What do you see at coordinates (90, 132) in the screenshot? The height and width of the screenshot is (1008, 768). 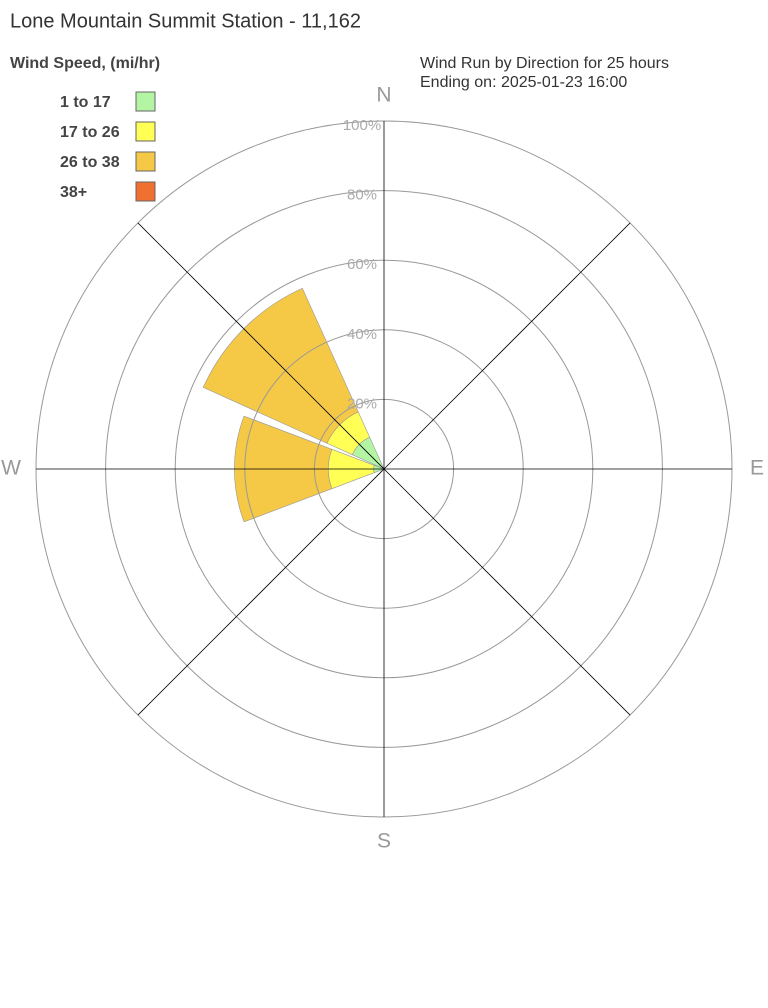 I see `legend-label: 17 to 26` at bounding box center [90, 132].